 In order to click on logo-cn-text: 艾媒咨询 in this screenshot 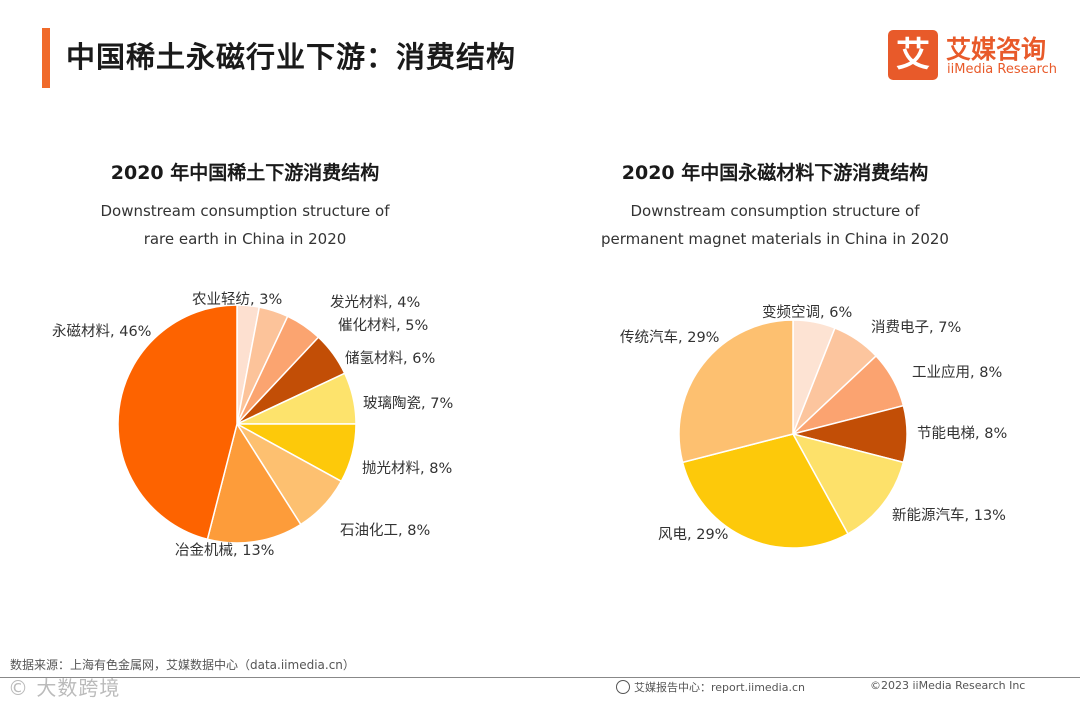, I will do `click(996, 49)`.